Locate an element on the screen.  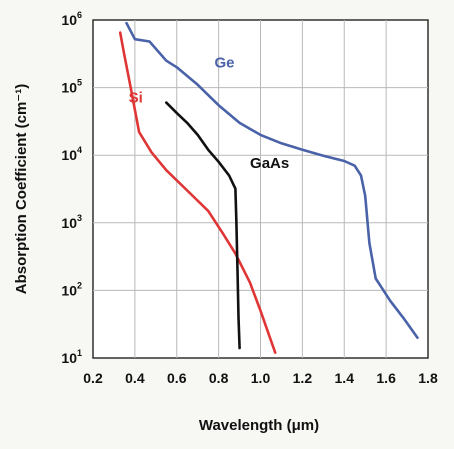
y-tick-labels: 10¹ 10² 10³ 10⁴ 10⁵ 10⁶ is located at coordinates (71, 188).